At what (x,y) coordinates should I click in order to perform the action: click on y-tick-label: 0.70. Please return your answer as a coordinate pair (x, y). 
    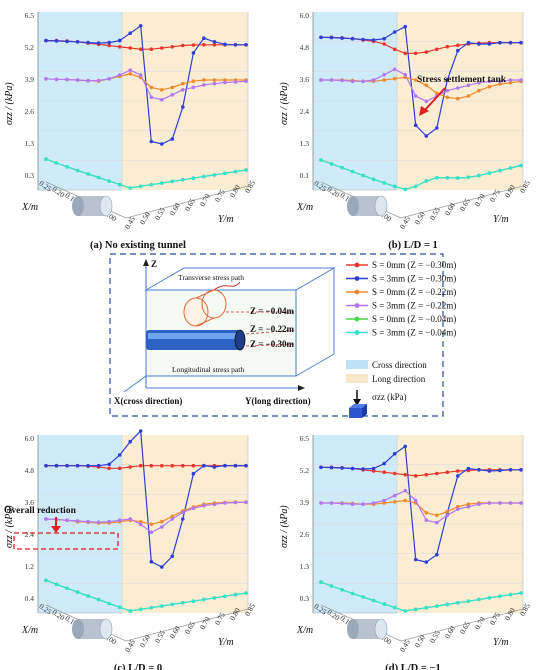
    Looking at the image, I should click on (205, 200).